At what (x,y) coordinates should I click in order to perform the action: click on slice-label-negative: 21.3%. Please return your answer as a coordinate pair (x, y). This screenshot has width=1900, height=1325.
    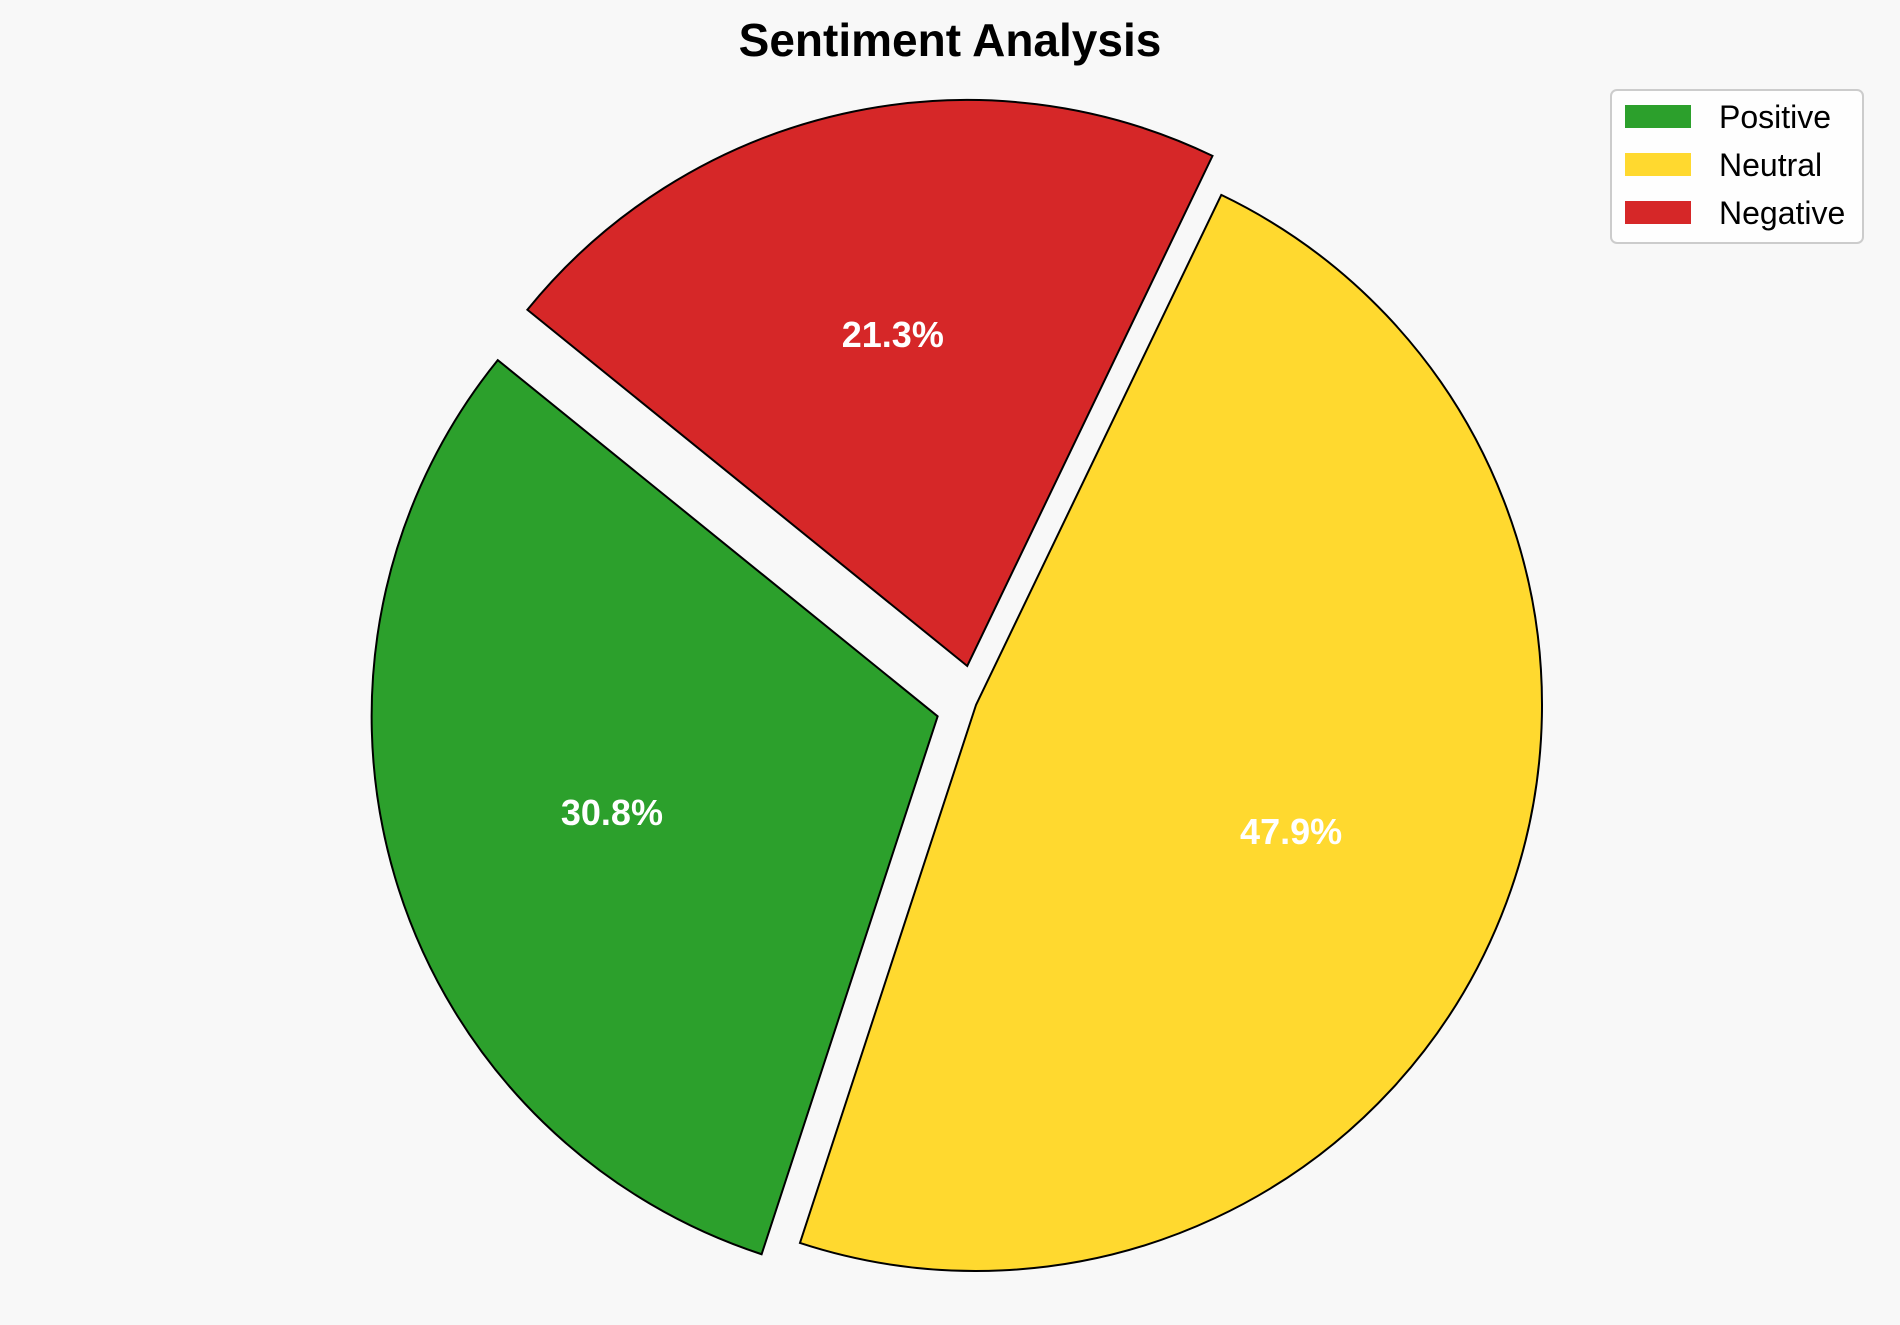
    Looking at the image, I should click on (893, 334).